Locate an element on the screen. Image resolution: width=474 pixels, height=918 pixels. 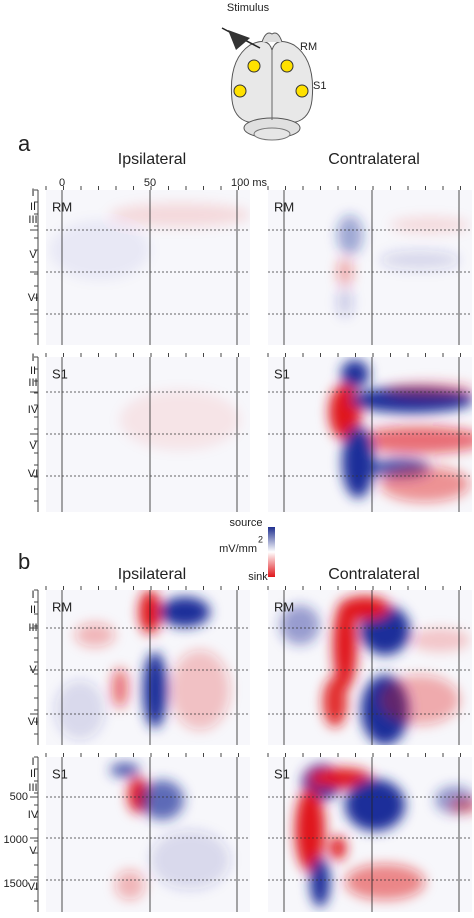
time-tick-label: 0 is located at coordinates (62, 183).